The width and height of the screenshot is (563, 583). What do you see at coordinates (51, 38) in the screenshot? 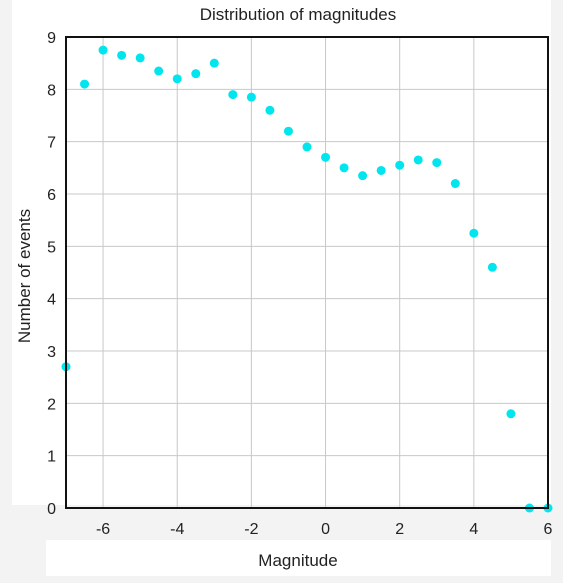
I see `y-tick-label-9: 9` at bounding box center [51, 38].